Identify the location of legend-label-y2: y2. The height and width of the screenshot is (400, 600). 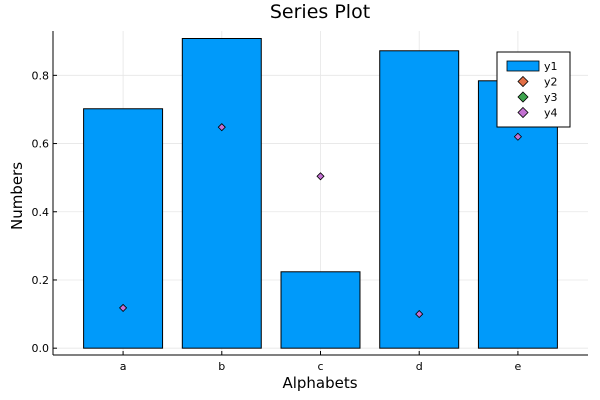
(551, 82).